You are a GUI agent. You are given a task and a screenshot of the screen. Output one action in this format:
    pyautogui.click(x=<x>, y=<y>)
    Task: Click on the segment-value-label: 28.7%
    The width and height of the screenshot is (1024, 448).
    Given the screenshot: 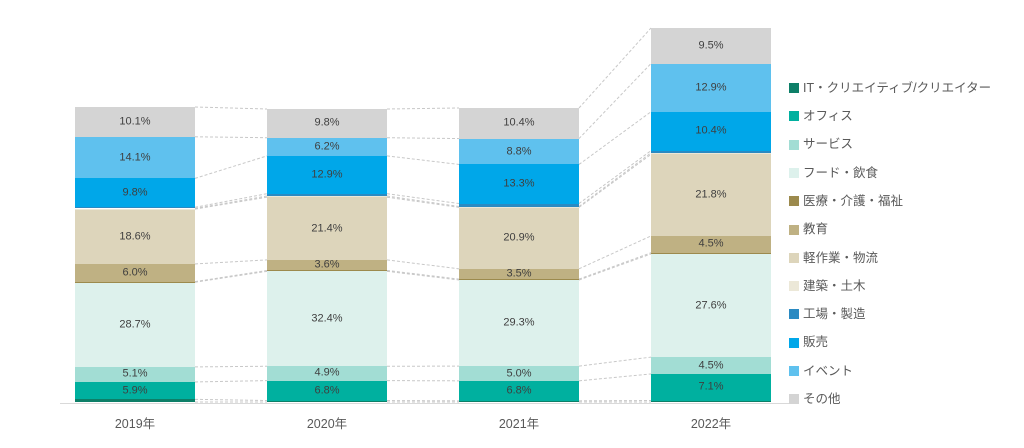 What is the action you would take?
    pyautogui.click(x=135, y=324)
    